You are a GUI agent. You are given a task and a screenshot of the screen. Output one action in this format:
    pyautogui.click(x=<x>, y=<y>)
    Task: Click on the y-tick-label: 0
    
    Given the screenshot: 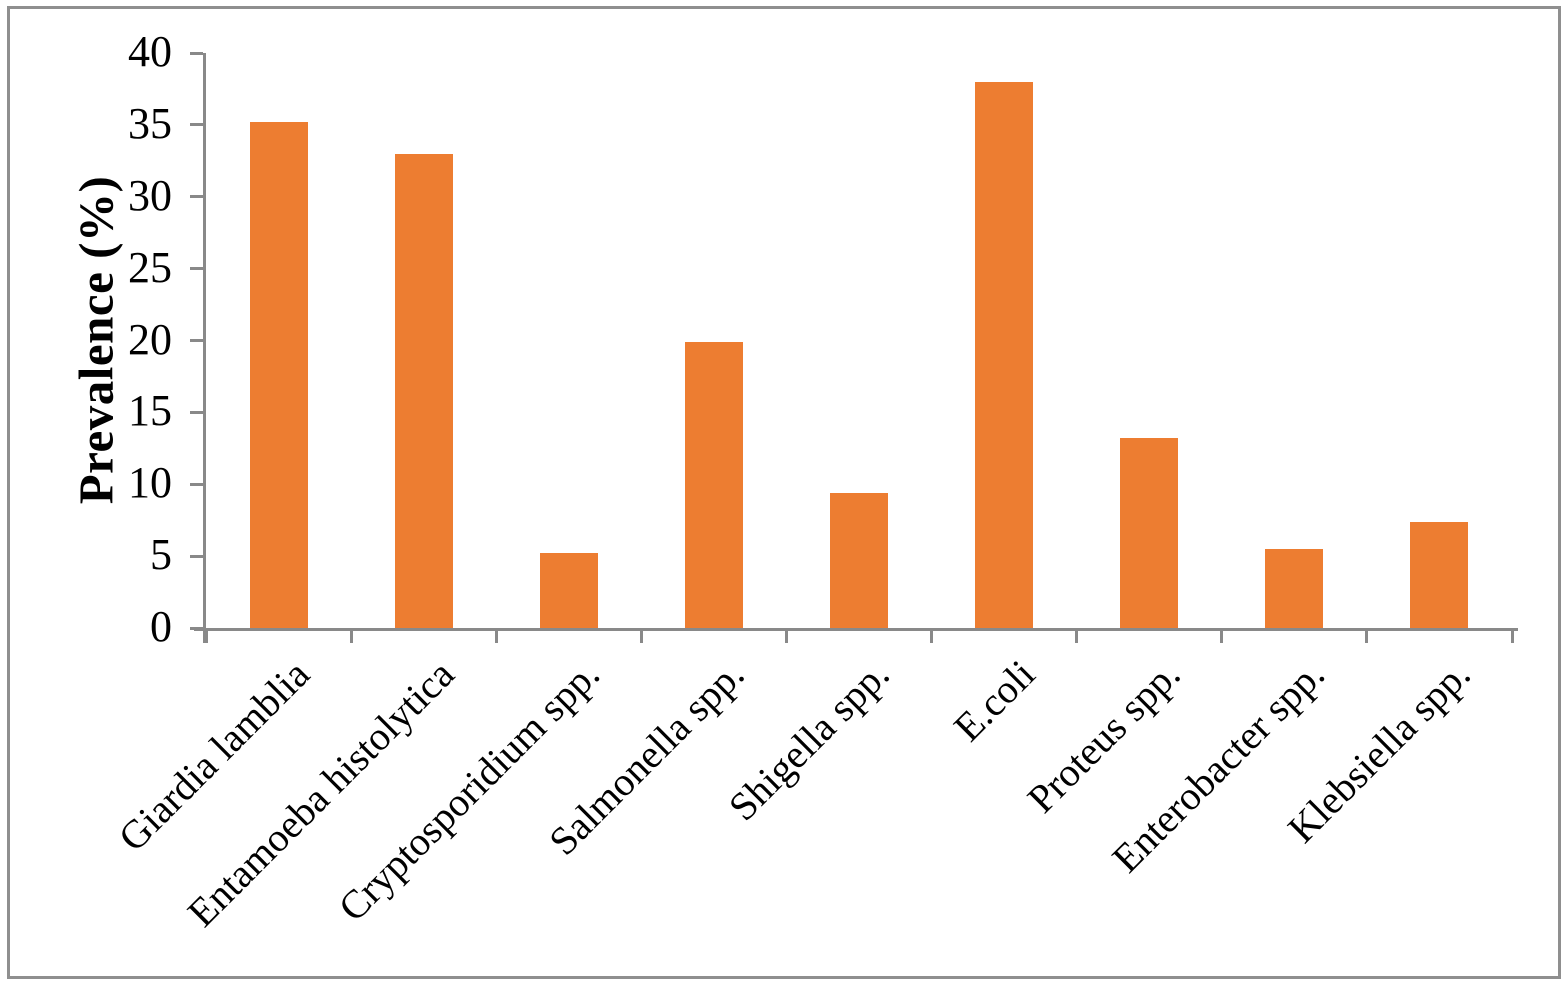 What is the action you would take?
    pyautogui.click(x=161, y=627)
    